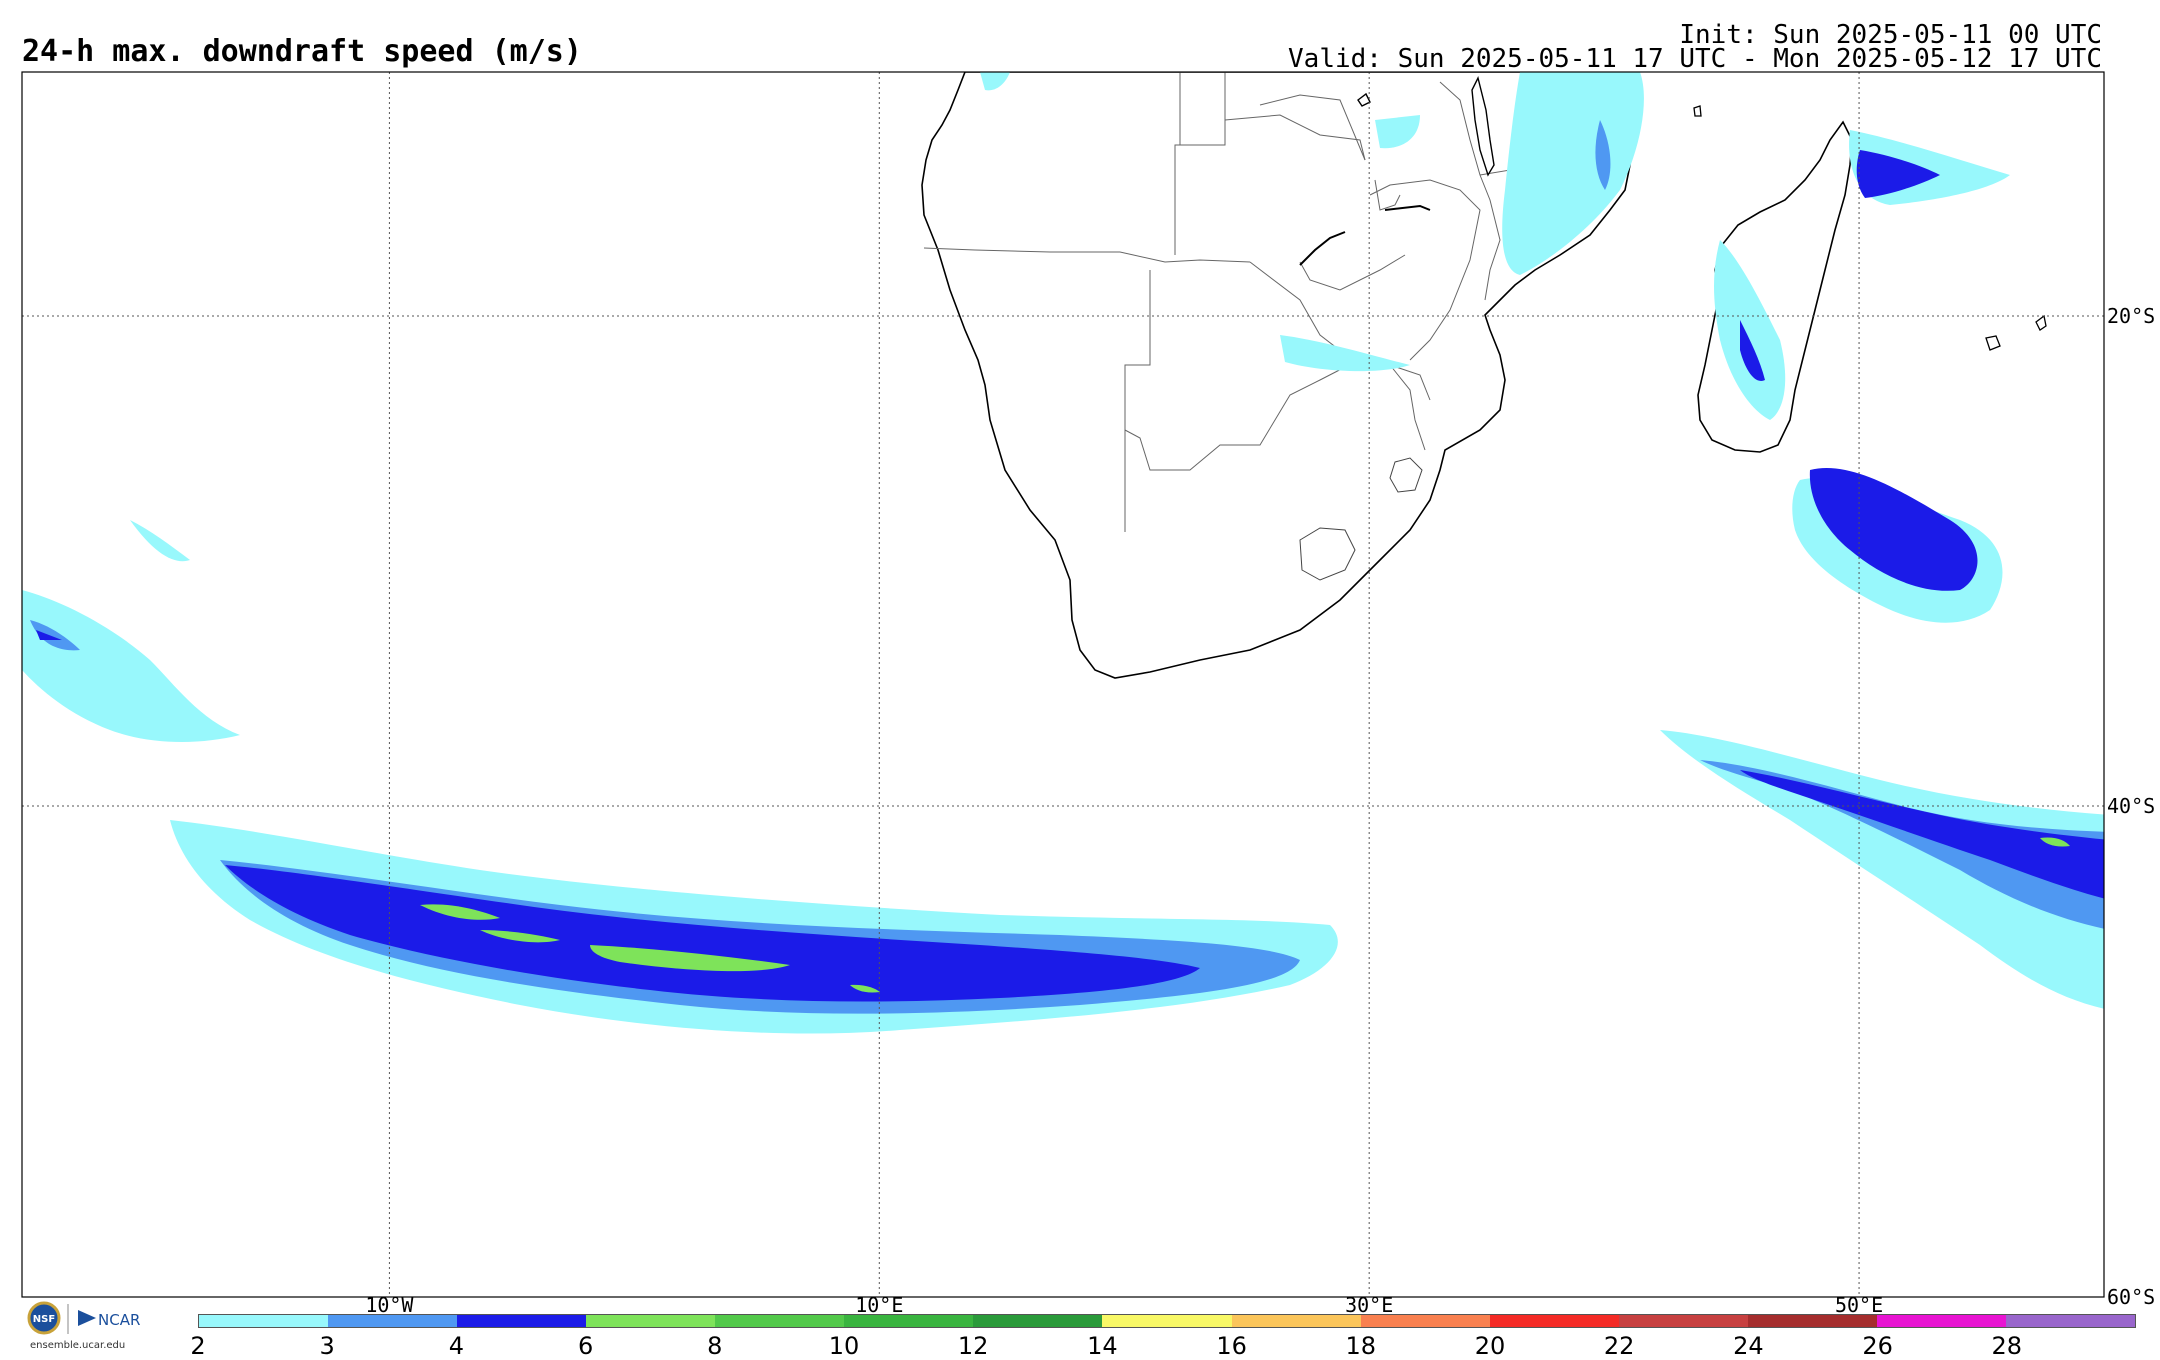  Describe the element at coordinates (327, 1346) in the screenshot. I see `colorbar-tick-label: 3` at that location.